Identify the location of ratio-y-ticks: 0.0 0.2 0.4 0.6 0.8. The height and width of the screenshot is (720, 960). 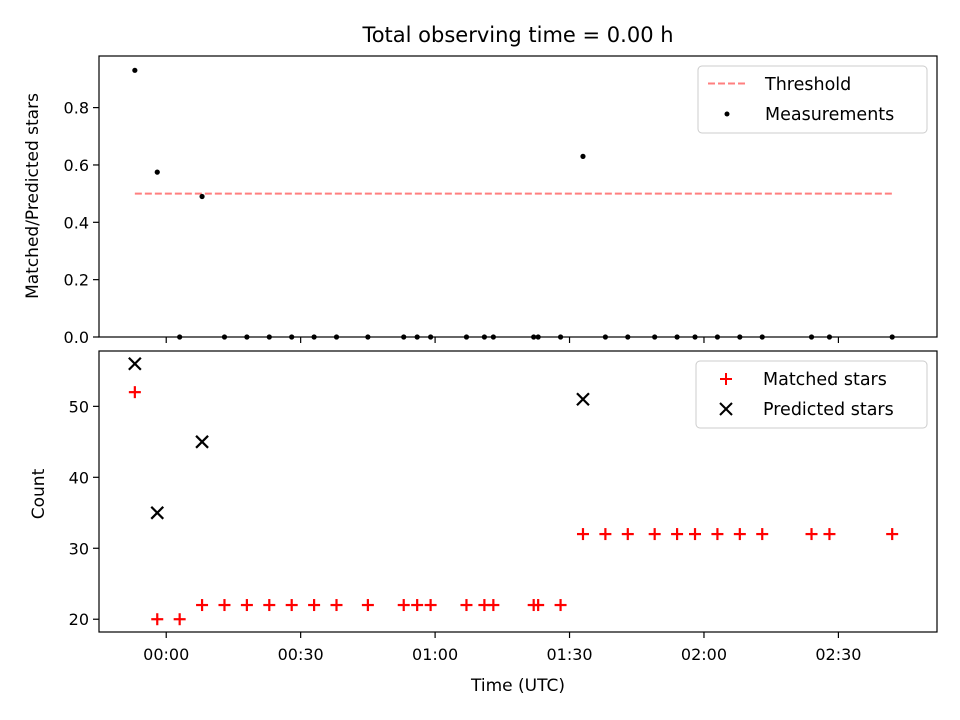
(81, 223).